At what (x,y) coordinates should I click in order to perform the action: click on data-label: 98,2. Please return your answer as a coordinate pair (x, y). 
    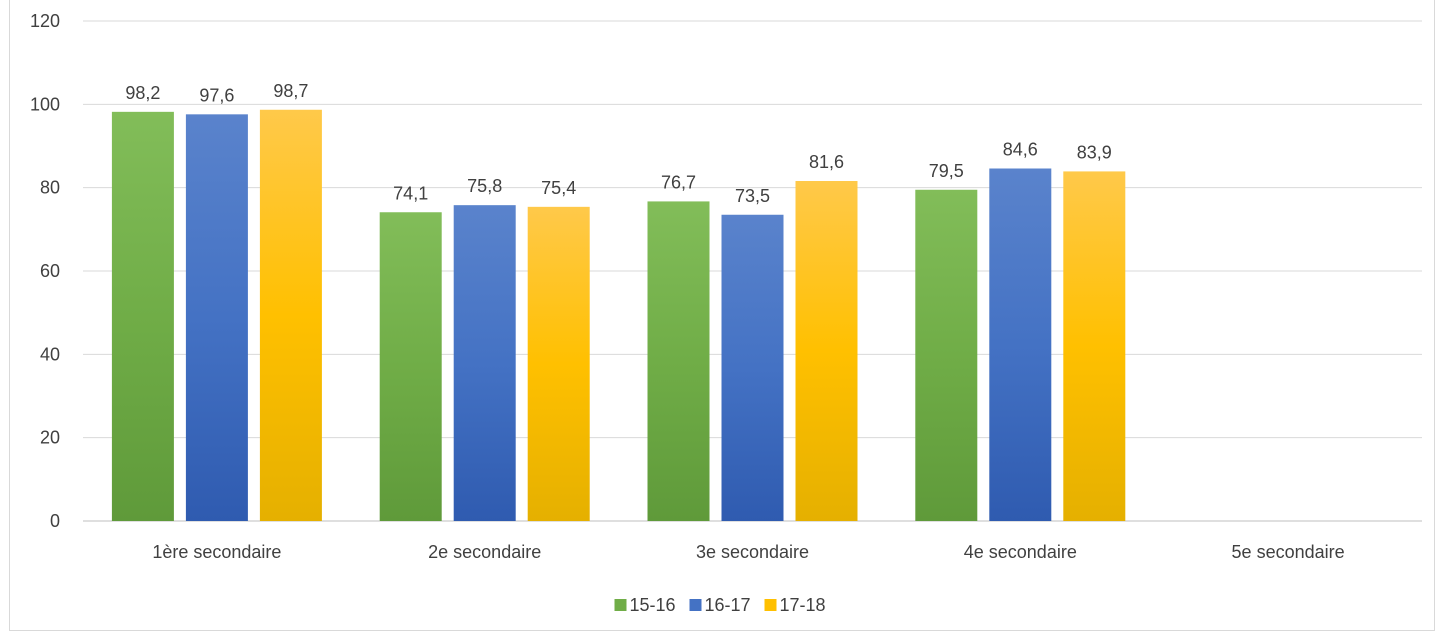
    Looking at the image, I should click on (142, 93).